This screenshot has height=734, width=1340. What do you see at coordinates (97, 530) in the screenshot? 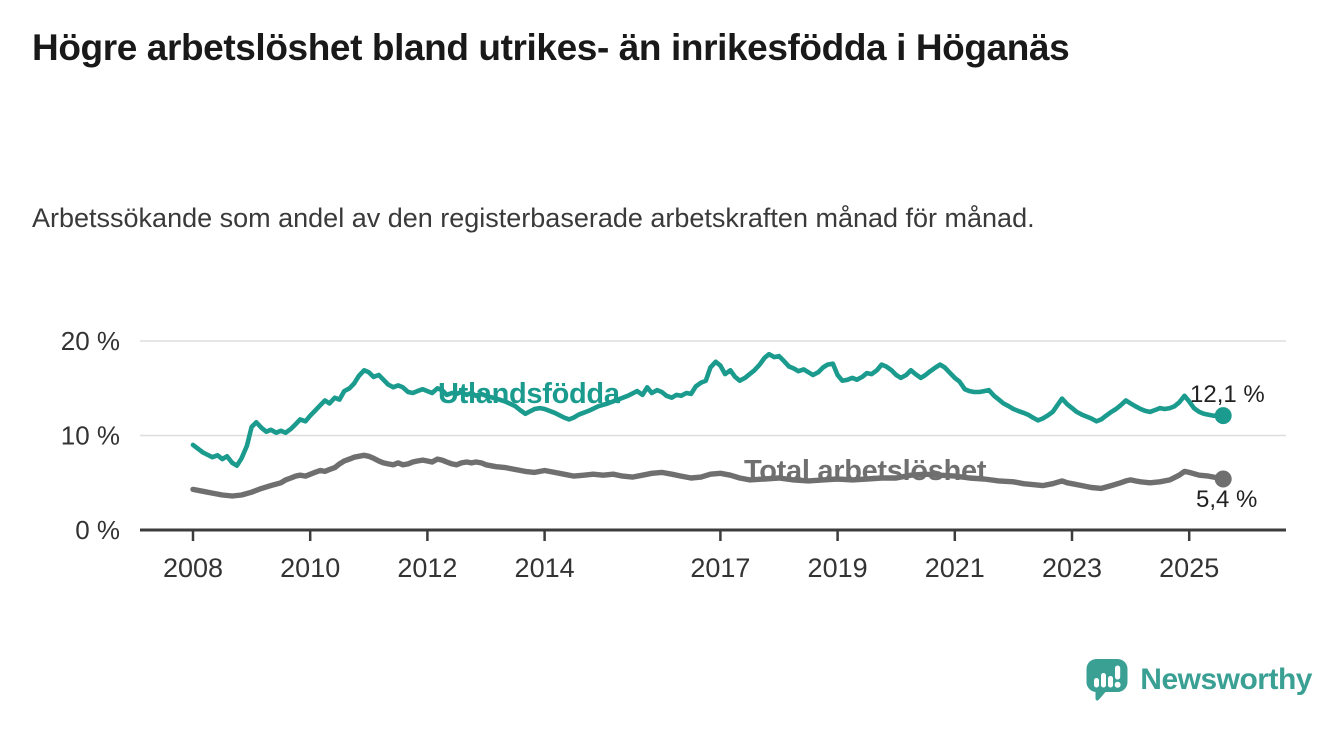
I see `y-tick-label: 0 %` at bounding box center [97, 530].